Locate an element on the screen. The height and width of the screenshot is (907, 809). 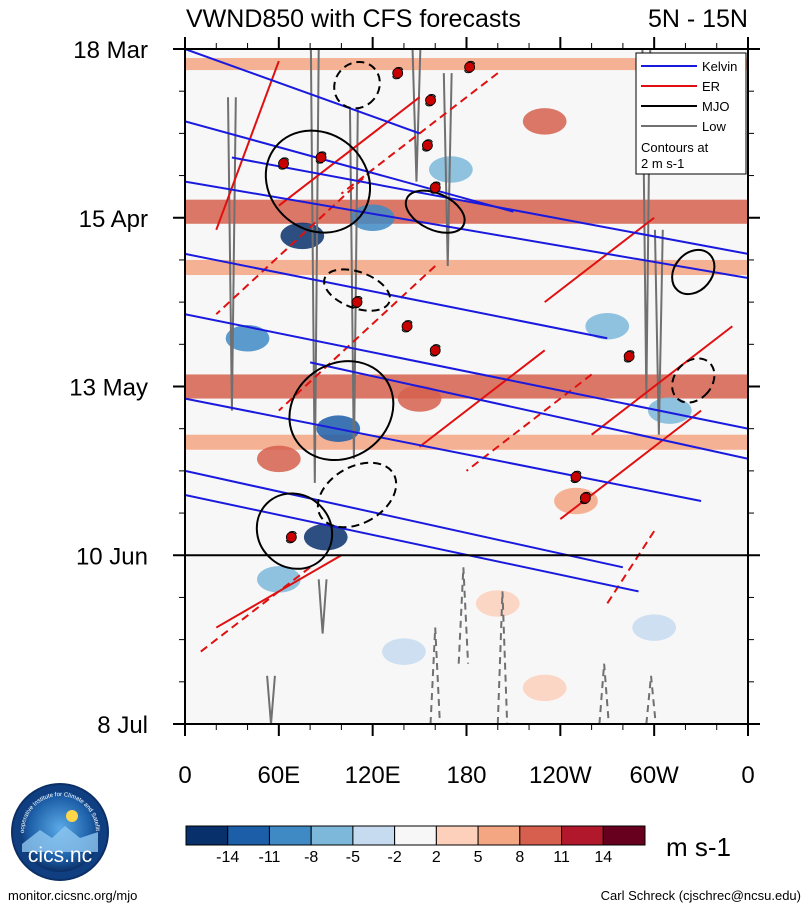
legend-note-line2: 2 m s-1 is located at coordinates (662, 163).